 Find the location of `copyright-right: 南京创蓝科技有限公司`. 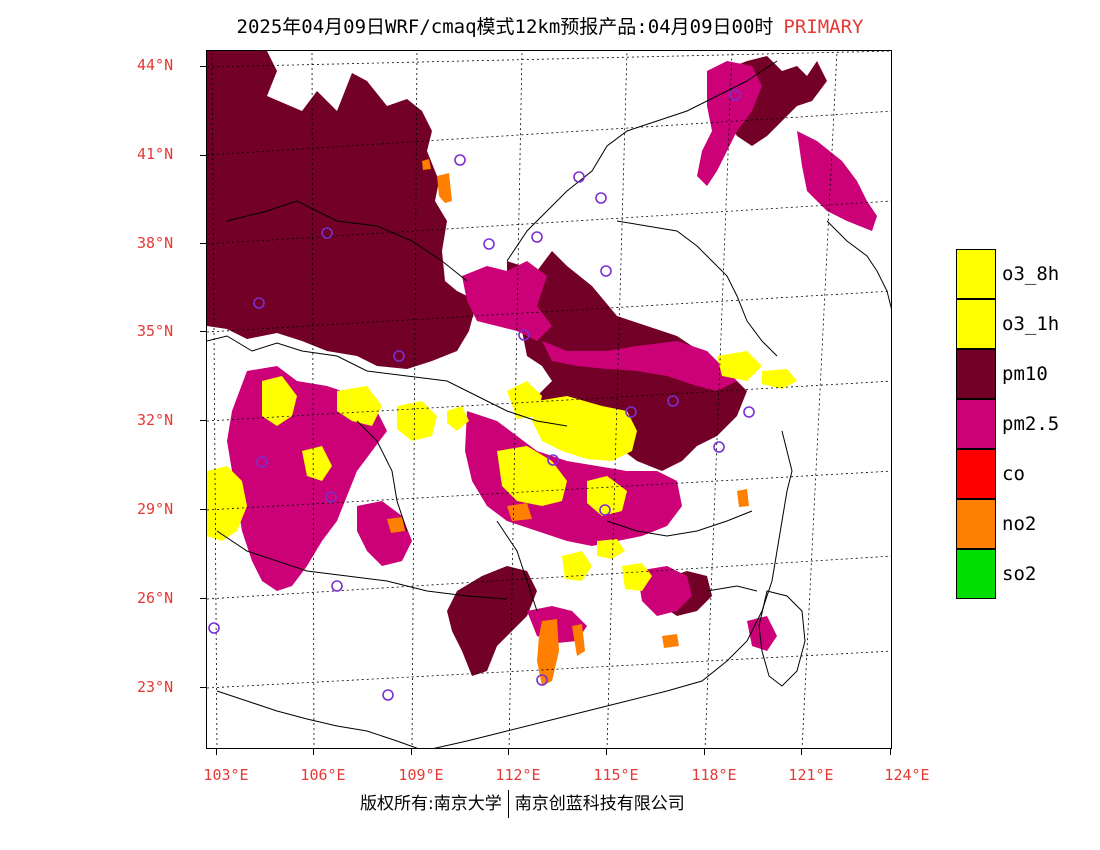

copyright-right: 南京创蓝科技有限公司 is located at coordinates (599, 804).